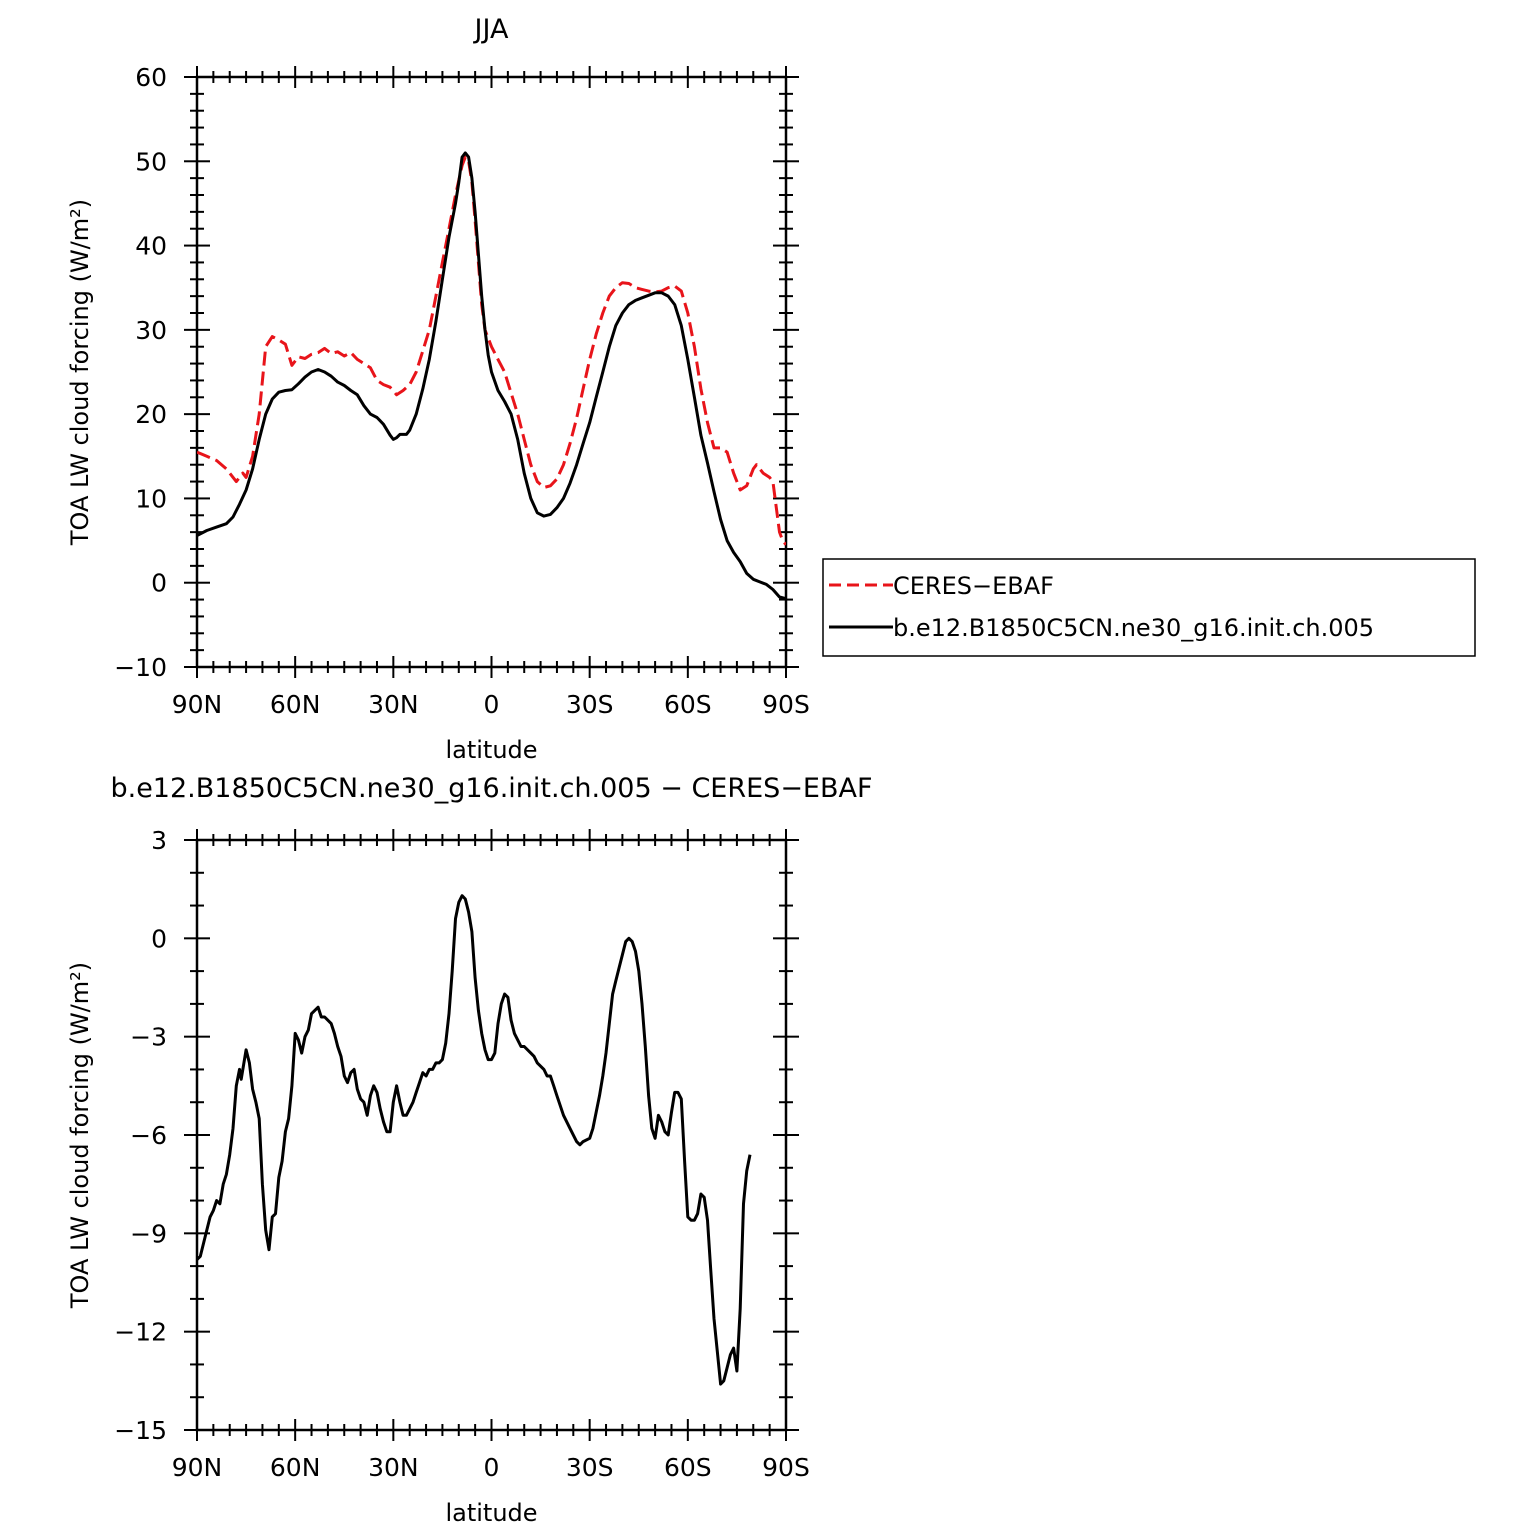 The image size is (1536, 1536). Describe the element at coordinates (151, 330) in the screenshot. I see `y-tick-label: 30` at that location.